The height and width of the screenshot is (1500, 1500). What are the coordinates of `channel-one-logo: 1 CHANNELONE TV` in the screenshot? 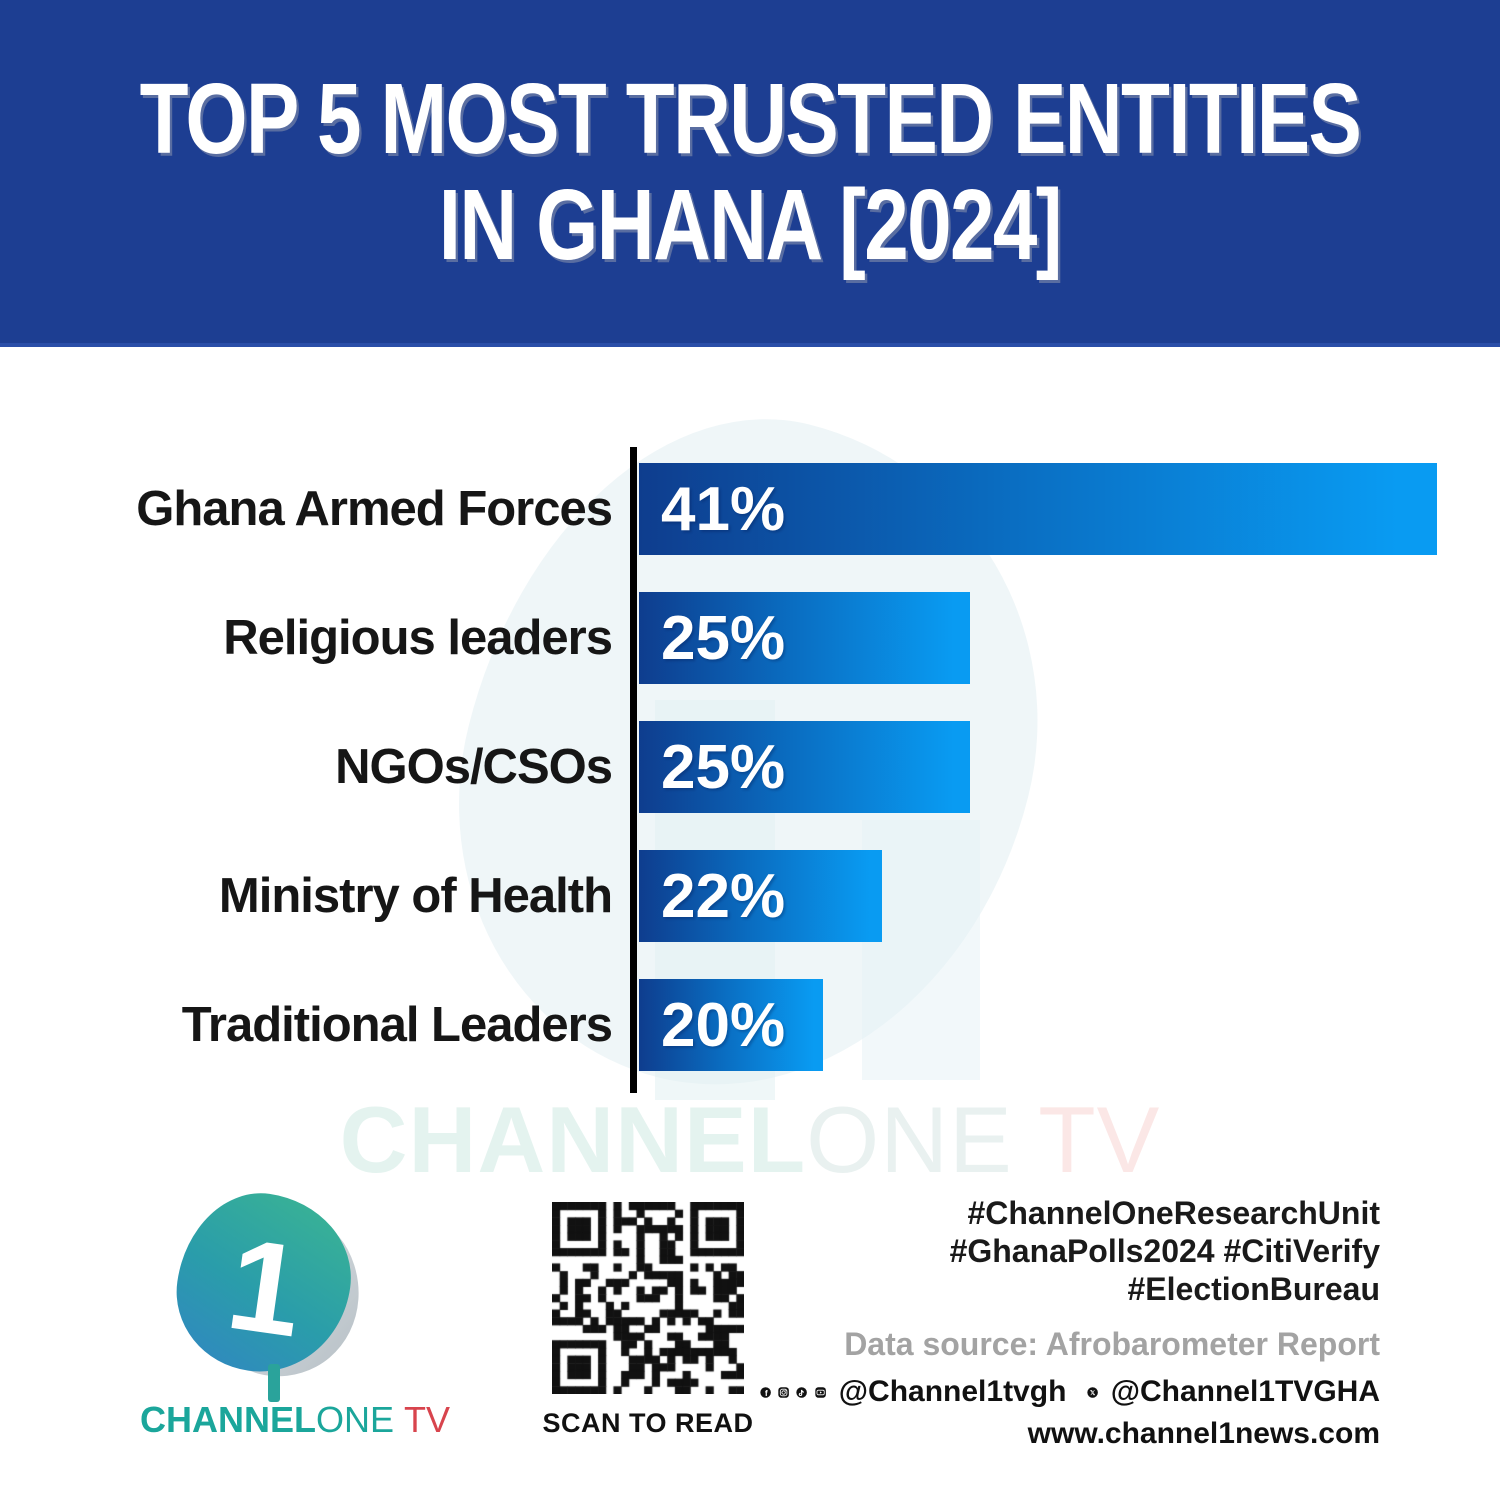 It's located at (295, 1311).